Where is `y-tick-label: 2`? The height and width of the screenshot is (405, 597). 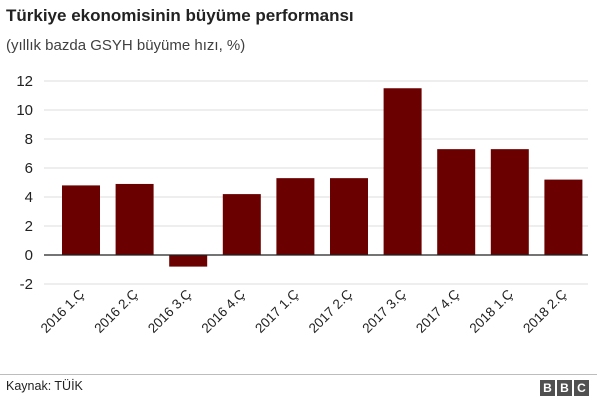
y-tick-label: 2 is located at coordinates (29, 226).